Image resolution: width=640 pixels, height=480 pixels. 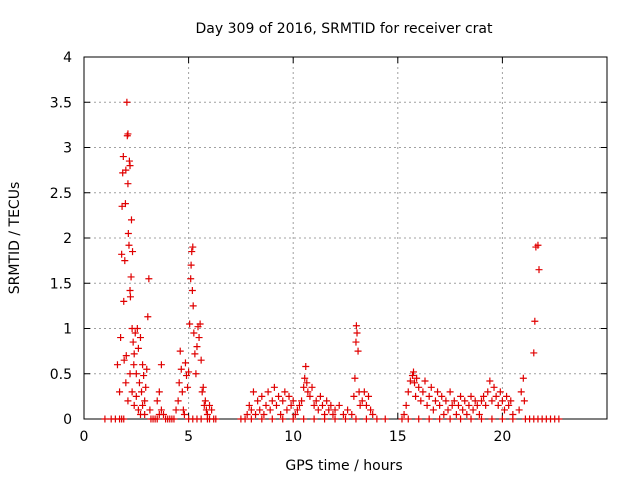 I want to click on y-tick-label: 0, so click(x=67, y=420).